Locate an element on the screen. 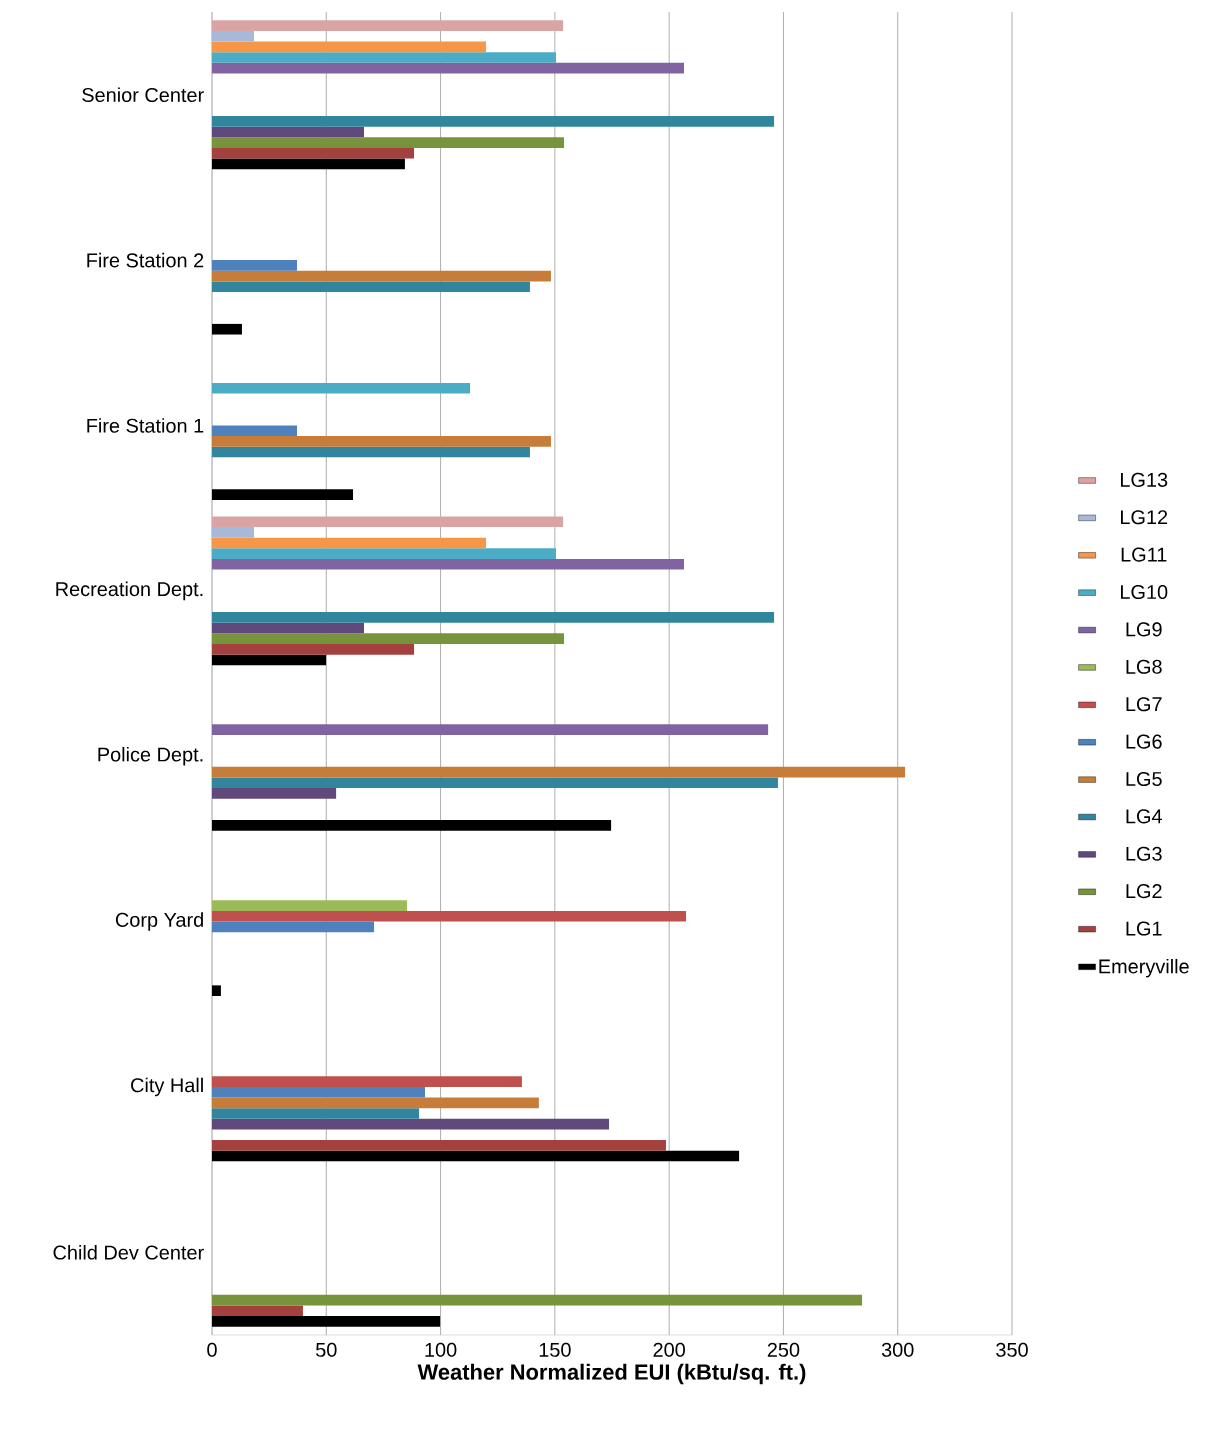 Image resolution: width=1217 pixels, height=1431 pixels. x-tick-label: 50 is located at coordinates (326, 1349).